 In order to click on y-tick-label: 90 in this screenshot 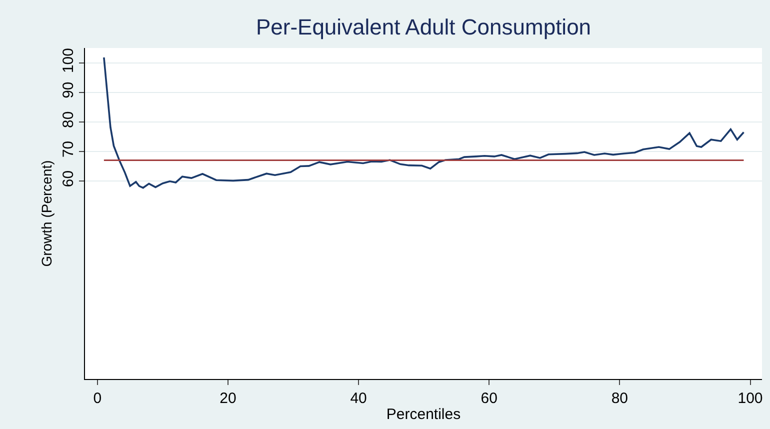, I will do `click(68, 90)`.